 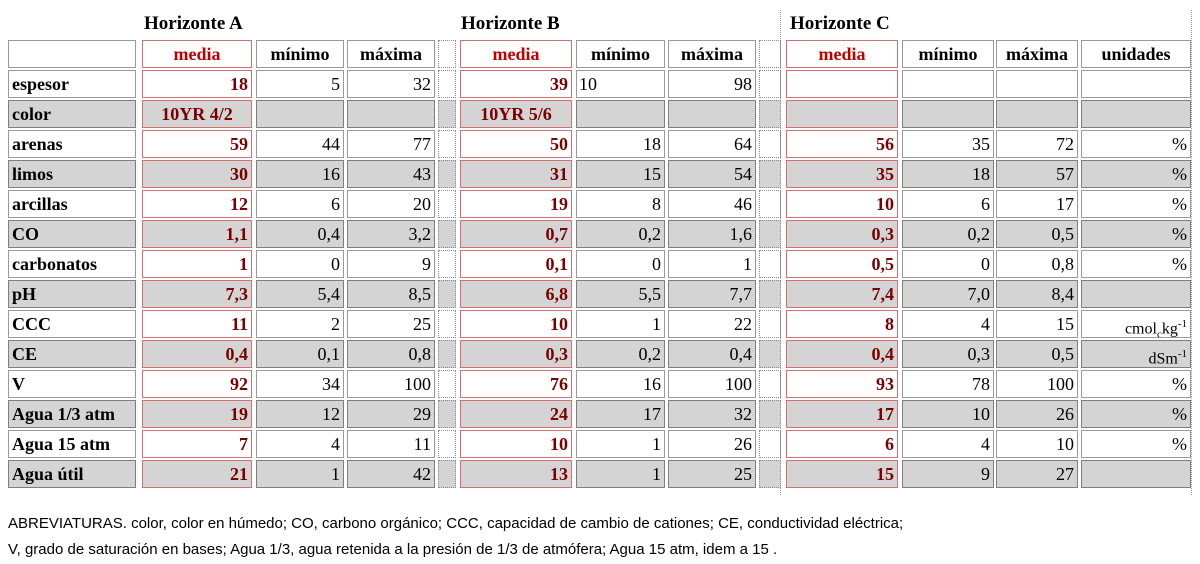 I want to click on a-media-value: 7, so click(x=197, y=444).